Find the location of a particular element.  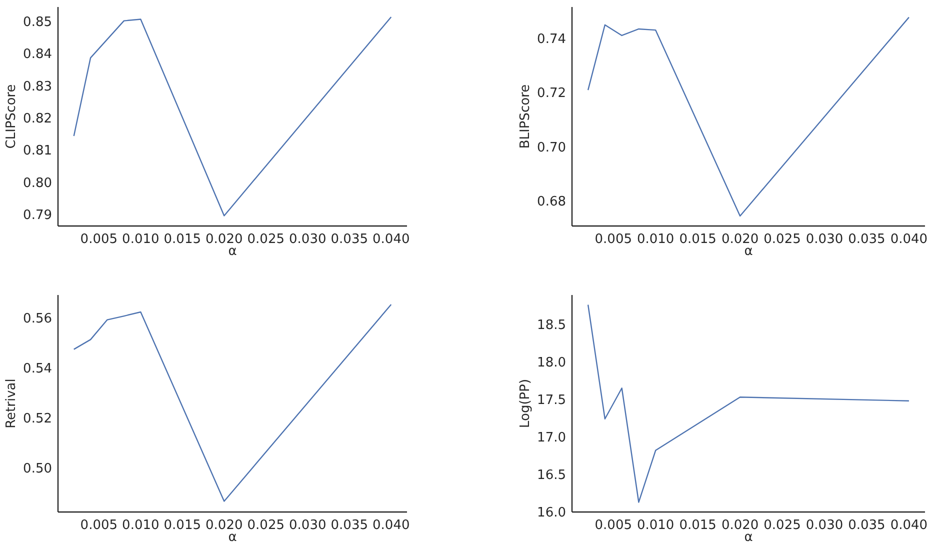

y-tick-label: 0.82 is located at coordinates (37, 118).